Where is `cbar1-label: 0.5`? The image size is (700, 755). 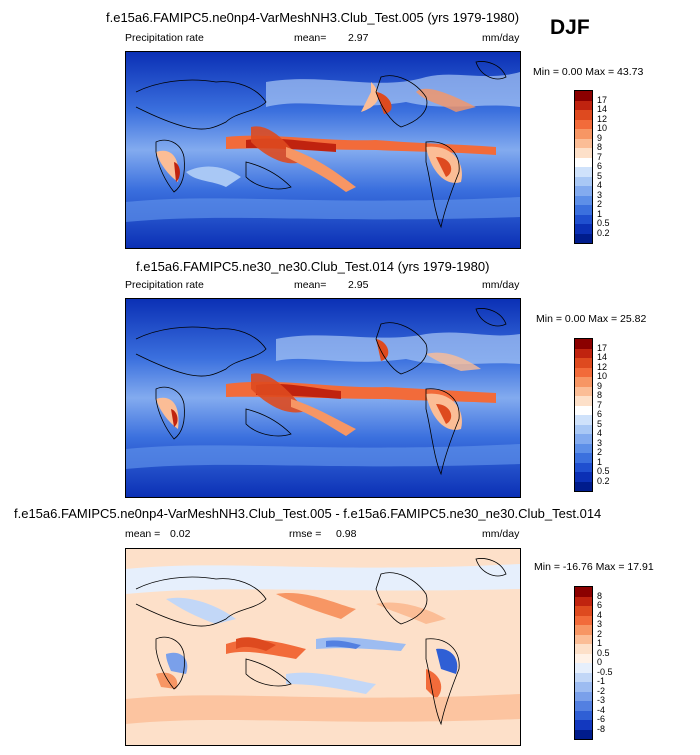
cbar1-label: 0.5 is located at coordinates (603, 223).